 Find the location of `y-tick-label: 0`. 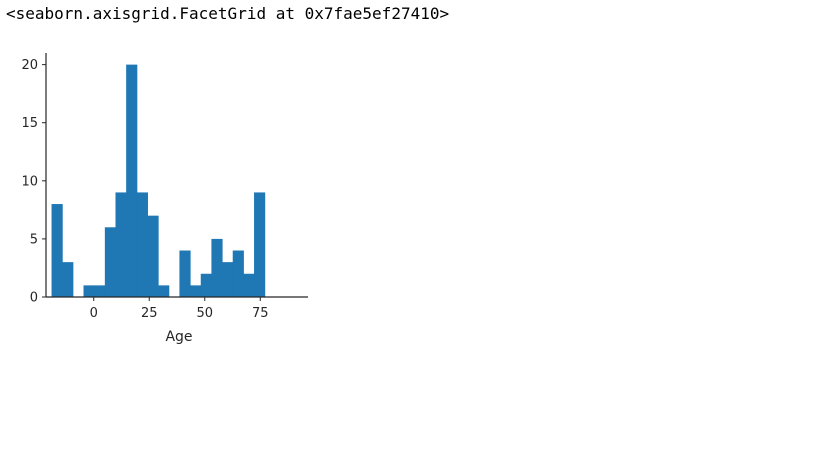

y-tick-label: 0 is located at coordinates (34, 298).